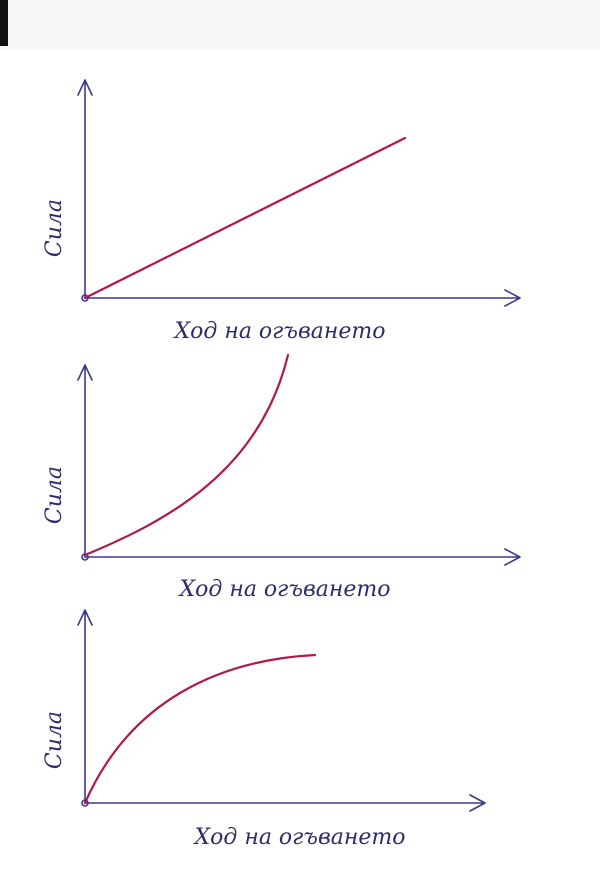  I want to click on scan-edge, so click(300, 25).